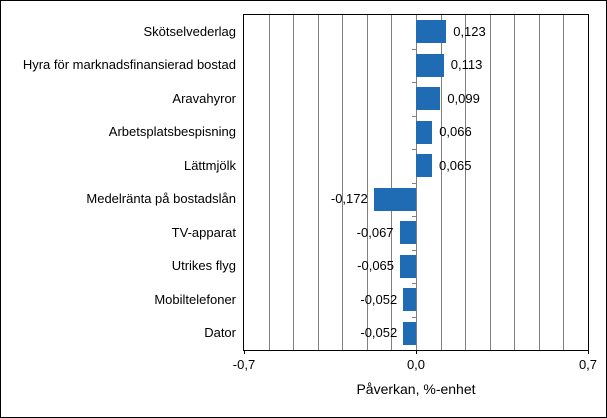 The height and width of the screenshot is (418, 607). I want to click on value-label: 0,123, so click(469, 31).